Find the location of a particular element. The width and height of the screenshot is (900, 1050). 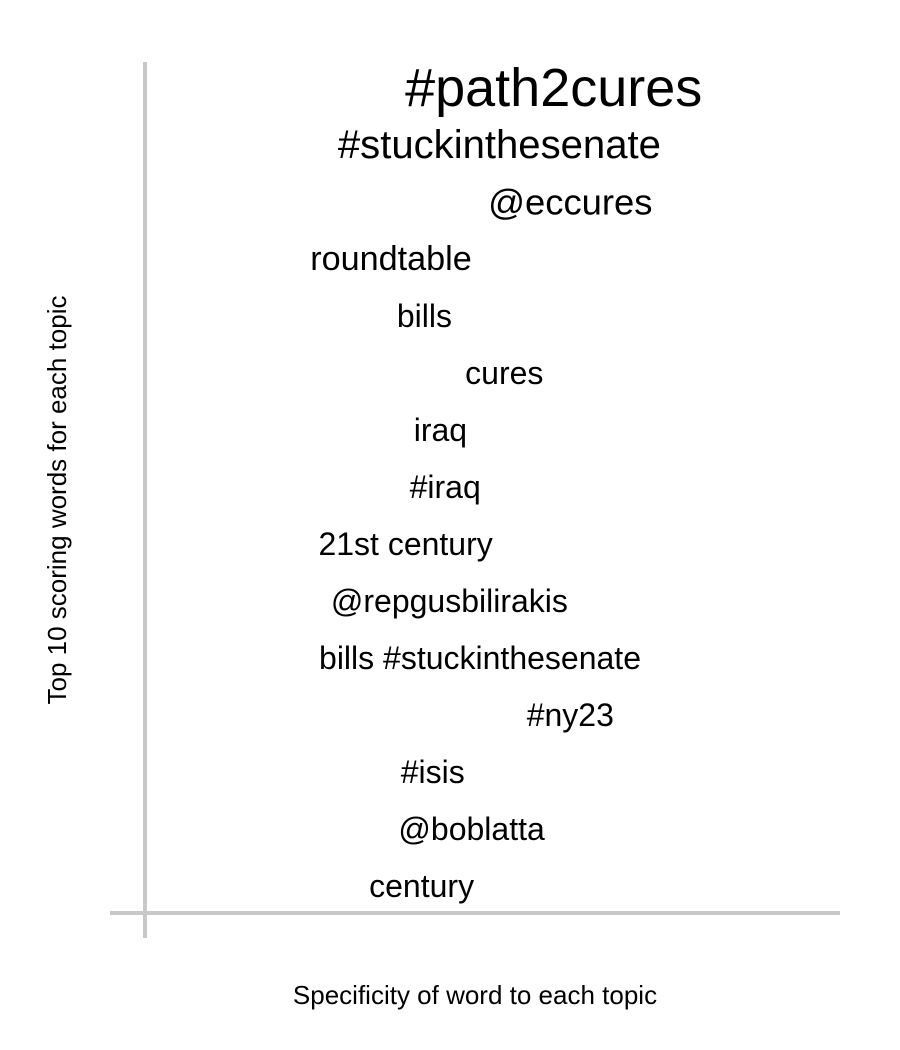

word-label: @boblatta is located at coordinates (471, 829).